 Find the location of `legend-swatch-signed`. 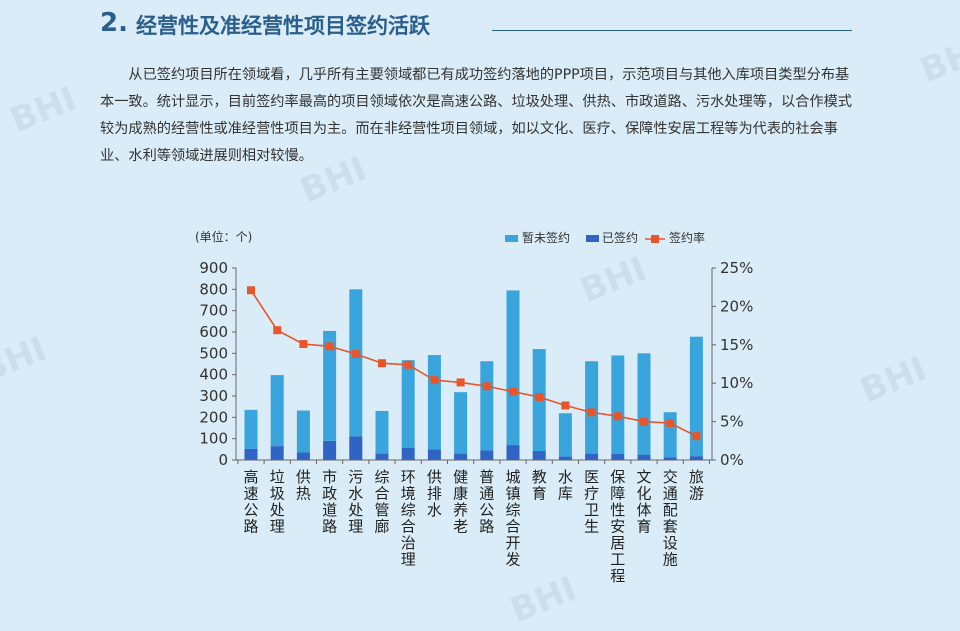

legend-swatch-signed is located at coordinates (592, 238).